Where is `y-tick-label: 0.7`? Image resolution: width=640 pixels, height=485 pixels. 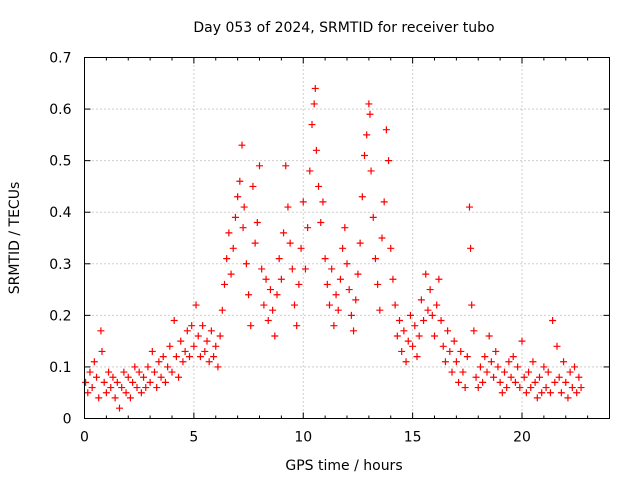 y-tick-label: 0.7 is located at coordinates (60, 59).